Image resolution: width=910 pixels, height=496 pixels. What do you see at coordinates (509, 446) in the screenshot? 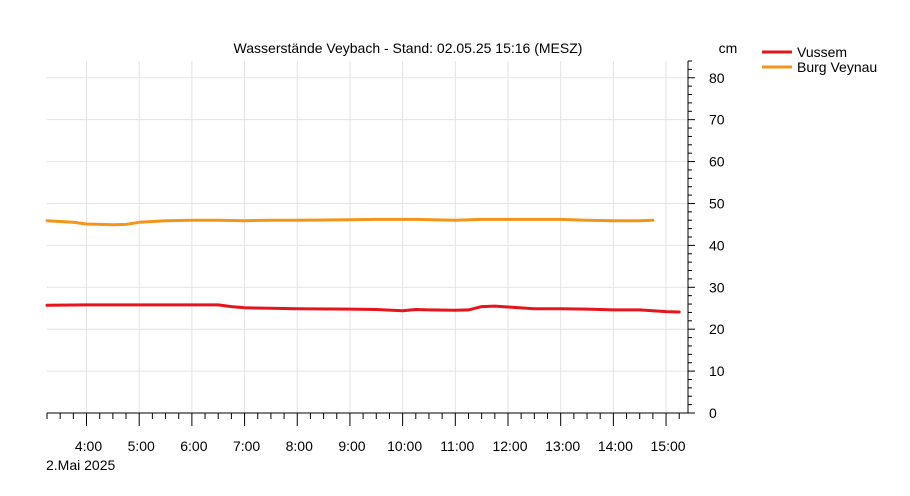
I see `x-tick-label: 12:00` at bounding box center [509, 446].